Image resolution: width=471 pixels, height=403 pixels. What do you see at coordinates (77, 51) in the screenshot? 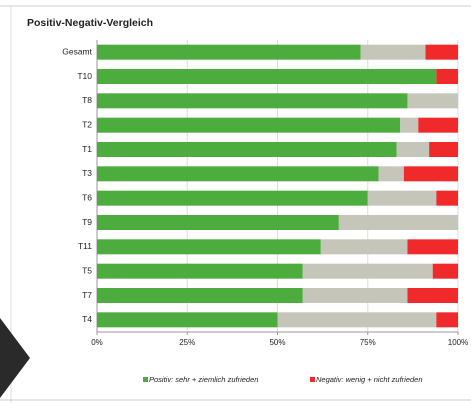
I see `y-tick-label: Gesamt` at bounding box center [77, 51].